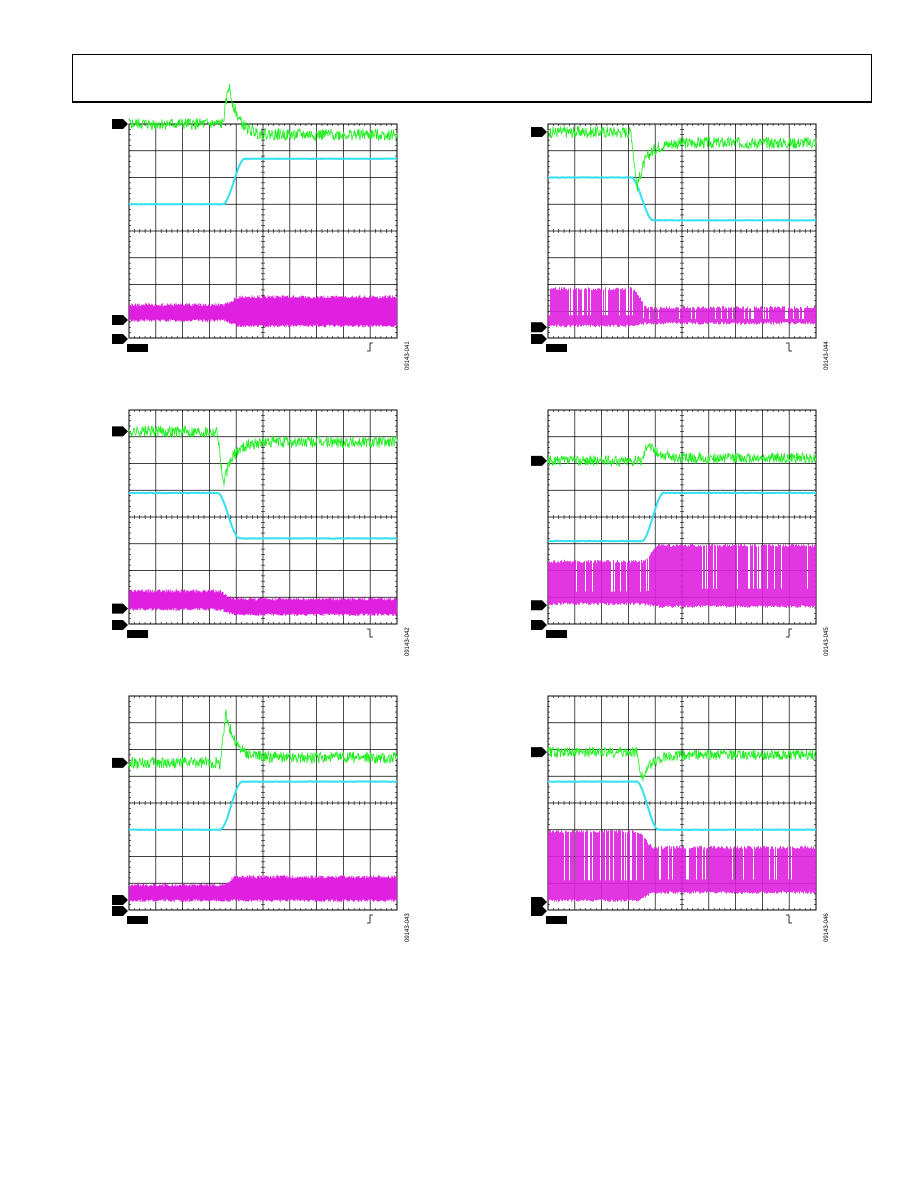 This screenshot has height=1188, width=918. I want to click on oscilloscope-plot-5: 09143-043, so click(263, 820).